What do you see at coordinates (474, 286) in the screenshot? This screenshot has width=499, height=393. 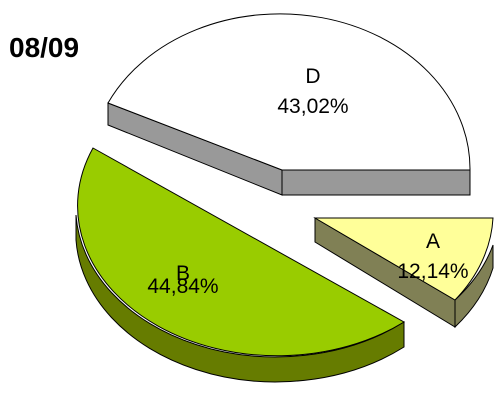 I see `slice-a-side-front` at bounding box center [474, 286].